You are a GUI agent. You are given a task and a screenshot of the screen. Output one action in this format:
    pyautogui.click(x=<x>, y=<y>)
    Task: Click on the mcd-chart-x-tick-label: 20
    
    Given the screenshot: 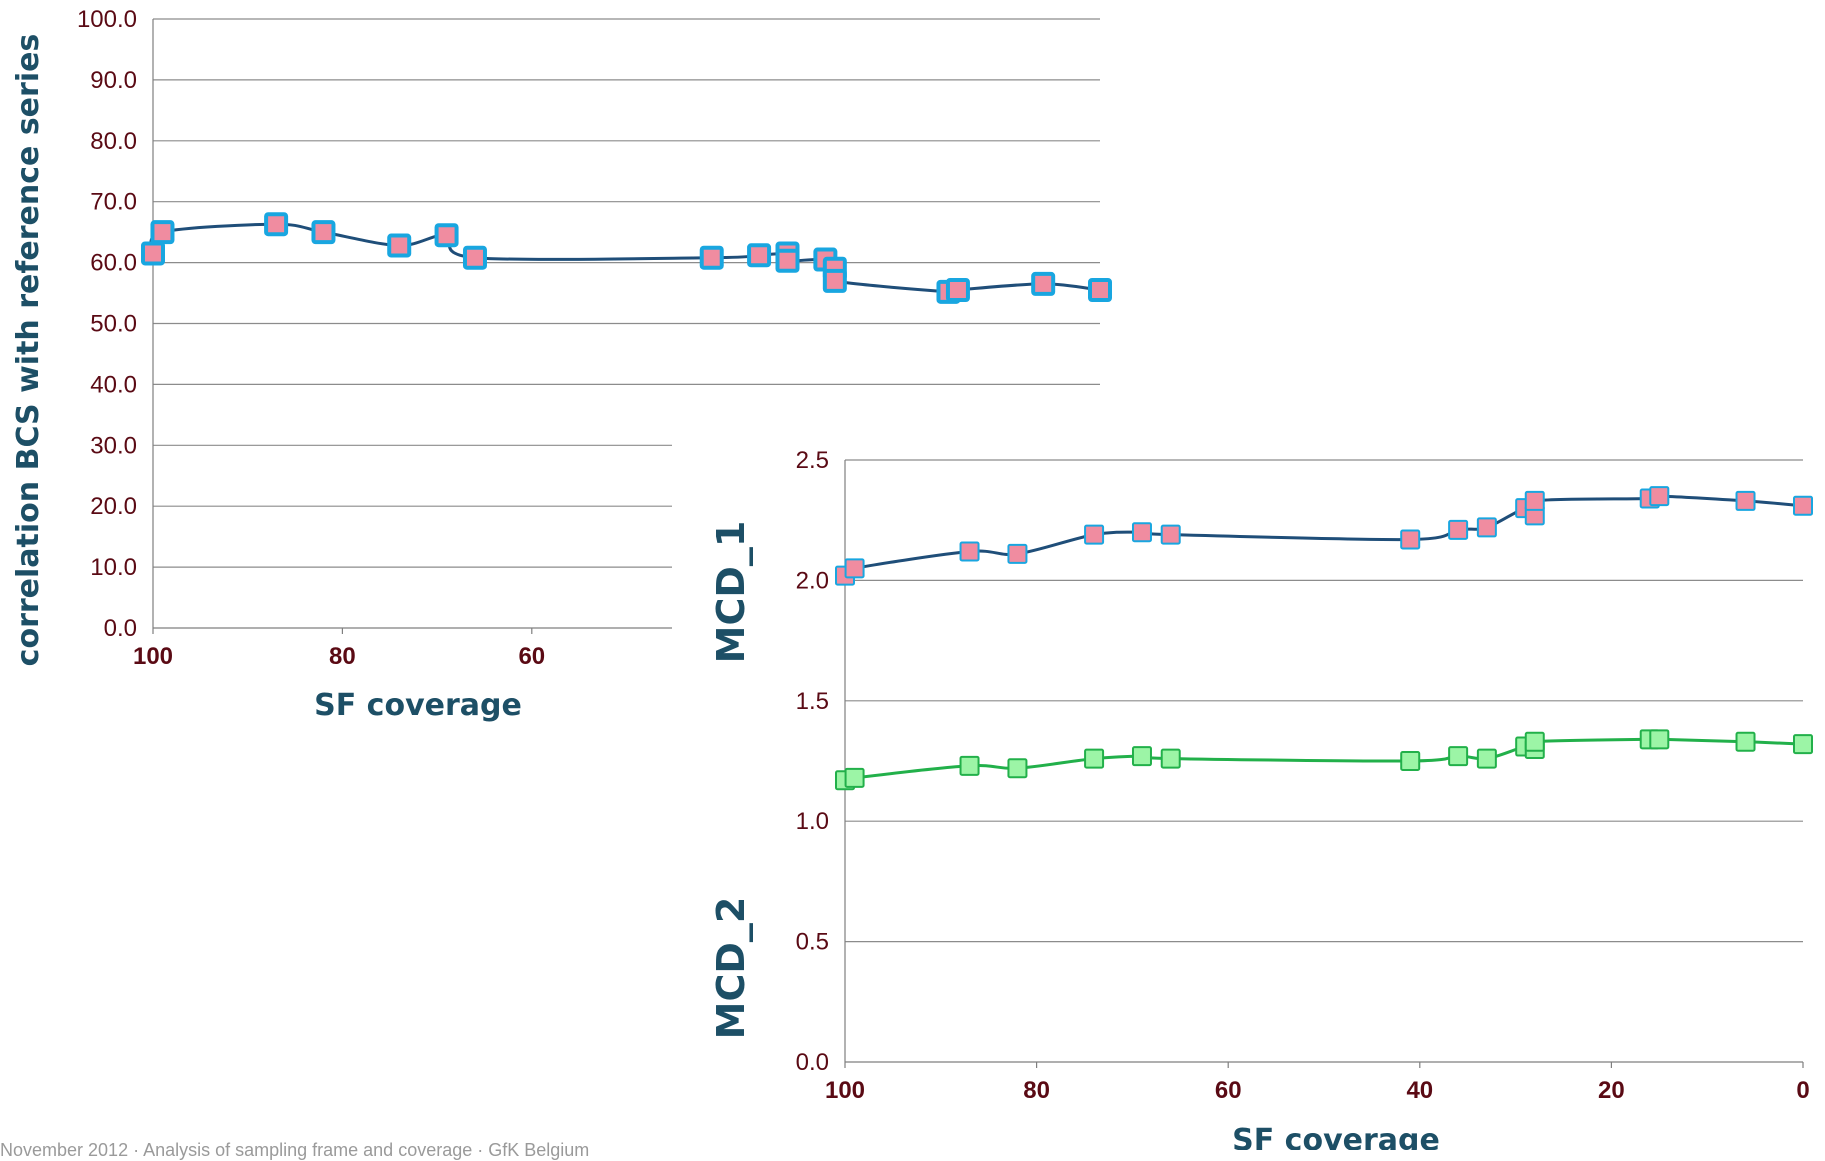 What is the action you would take?
    pyautogui.click(x=1611, y=1090)
    